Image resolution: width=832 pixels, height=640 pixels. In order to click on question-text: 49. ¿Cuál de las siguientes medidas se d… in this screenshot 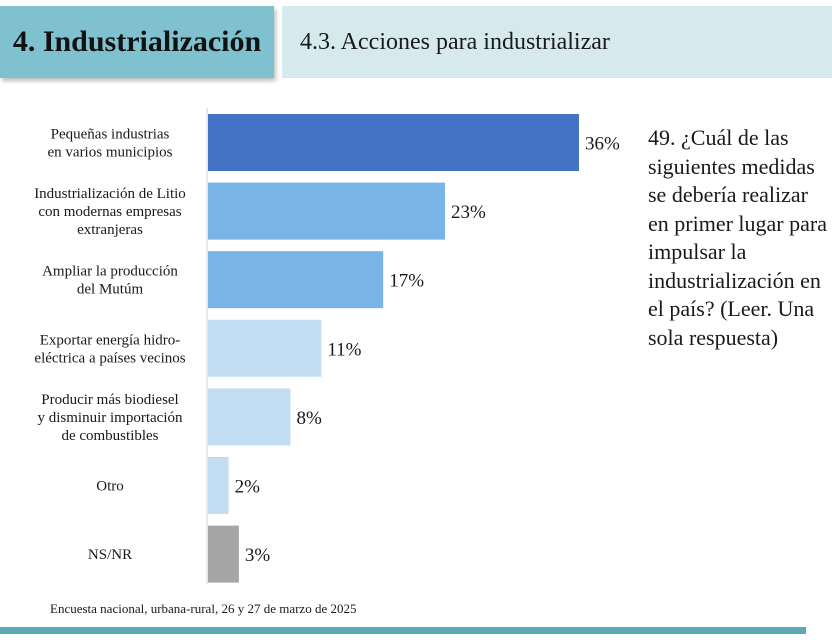, I will do `click(737, 237)`.